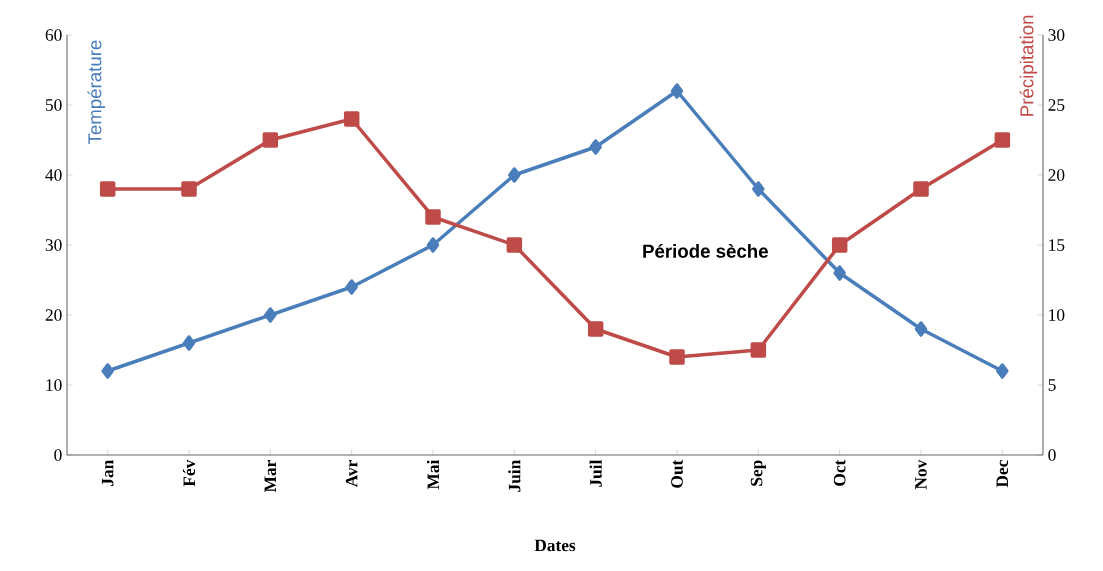 This screenshot has height=571, width=1103. Describe the element at coordinates (758, 473) in the screenshot. I see `x-tick-label: Sep` at that location.